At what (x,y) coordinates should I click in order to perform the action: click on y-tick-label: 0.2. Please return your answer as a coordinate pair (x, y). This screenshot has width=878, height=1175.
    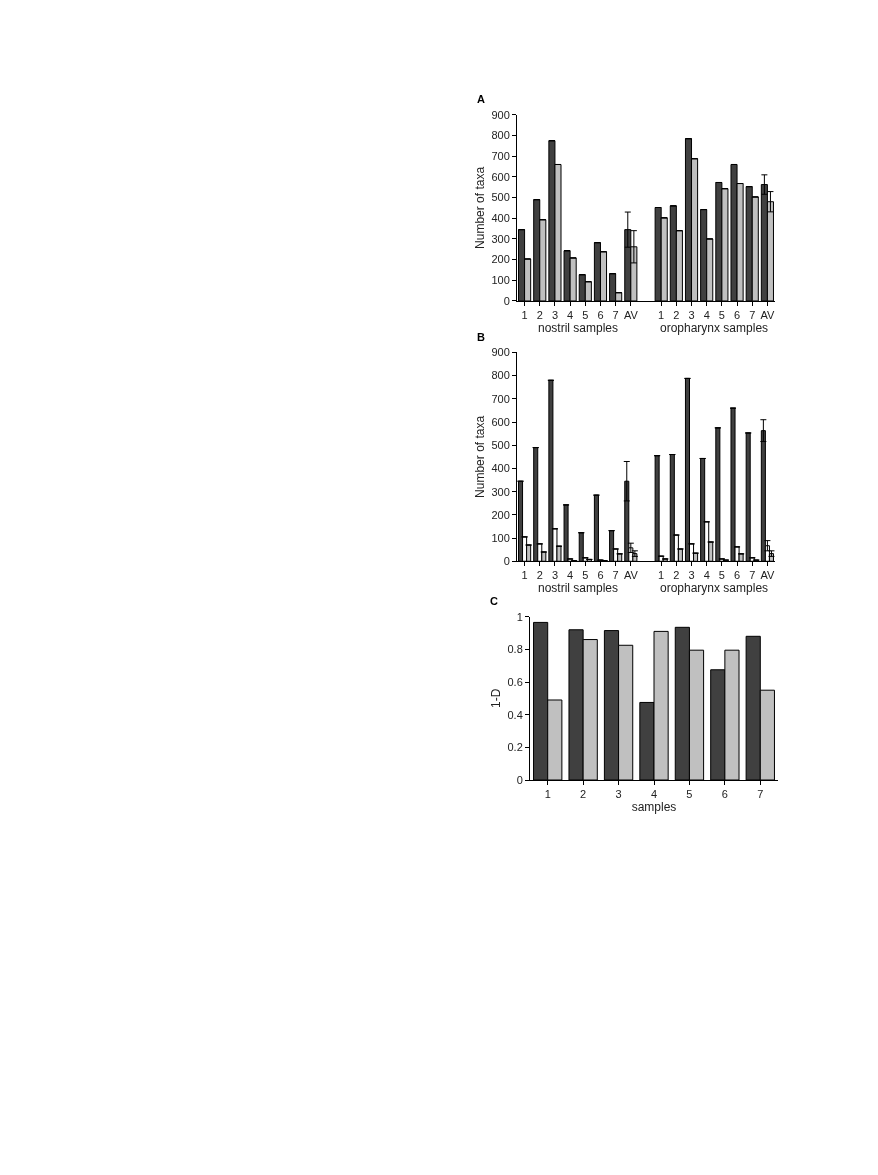
    Looking at the image, I should click on (515, 747).